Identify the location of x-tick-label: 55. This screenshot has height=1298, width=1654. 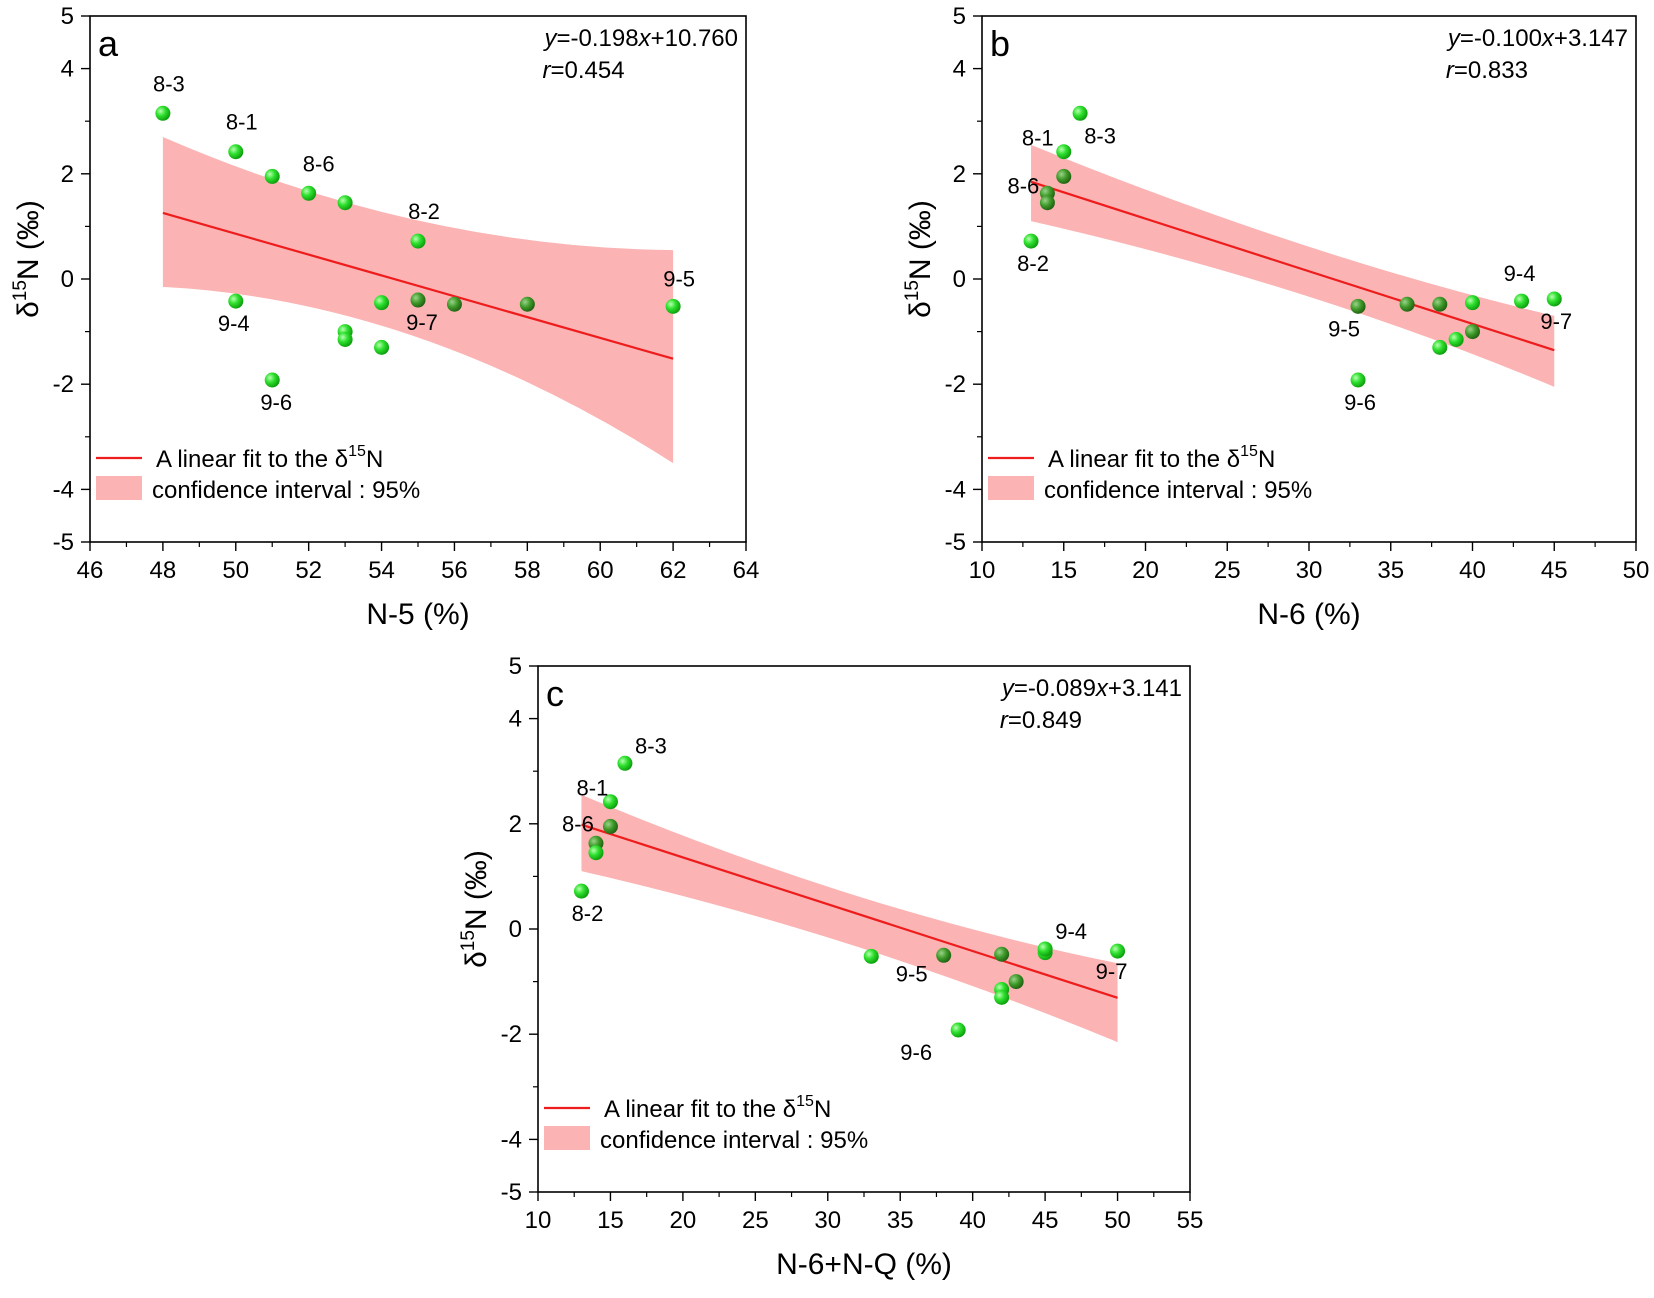
(1190, 1220).